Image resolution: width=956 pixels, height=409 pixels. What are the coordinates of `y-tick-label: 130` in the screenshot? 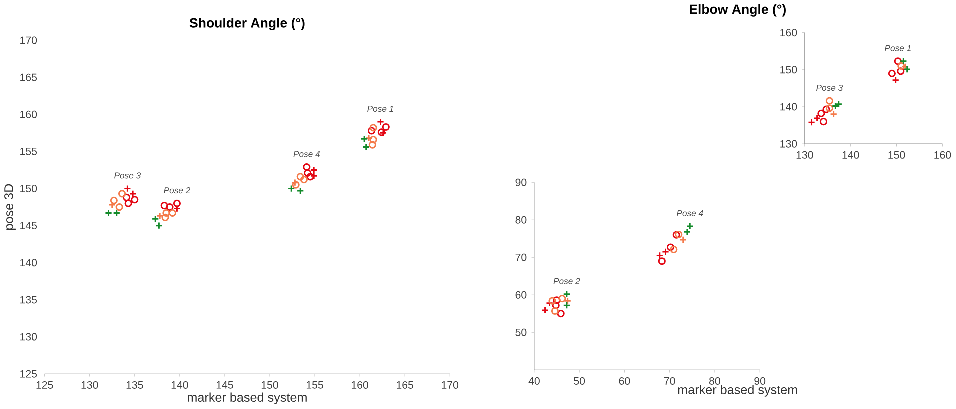 It's located at (789, 144).